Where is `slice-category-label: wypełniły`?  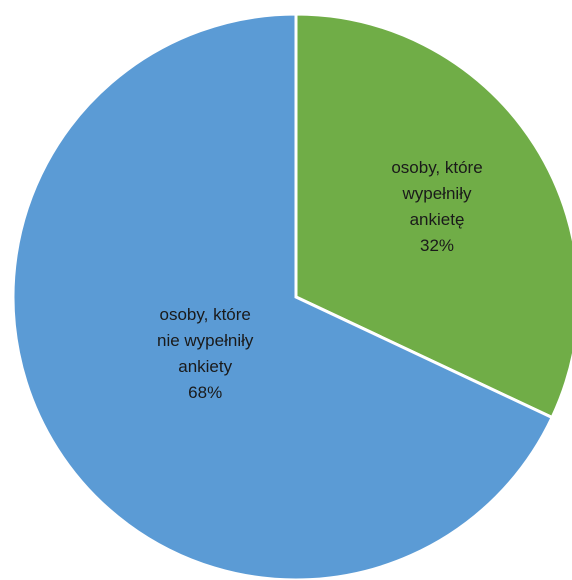
slice-category-label: wypełniły is located at coordinates (437, 193).